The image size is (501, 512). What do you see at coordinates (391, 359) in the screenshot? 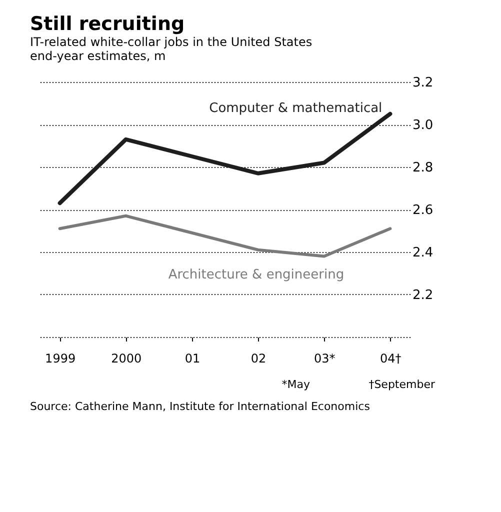
I see `x-tick-label: 04†` at bounding box center [391, 359].